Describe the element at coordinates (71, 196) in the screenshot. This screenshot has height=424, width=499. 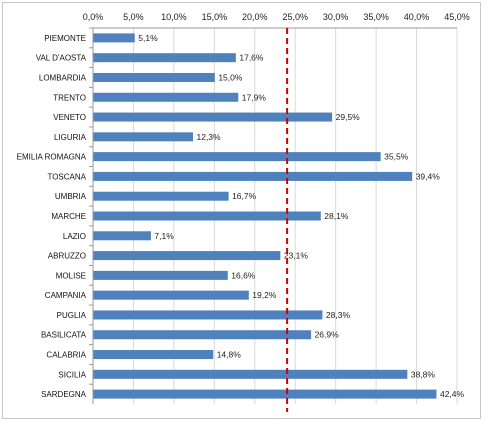
I see `category-label: UMBRIA` at that location.